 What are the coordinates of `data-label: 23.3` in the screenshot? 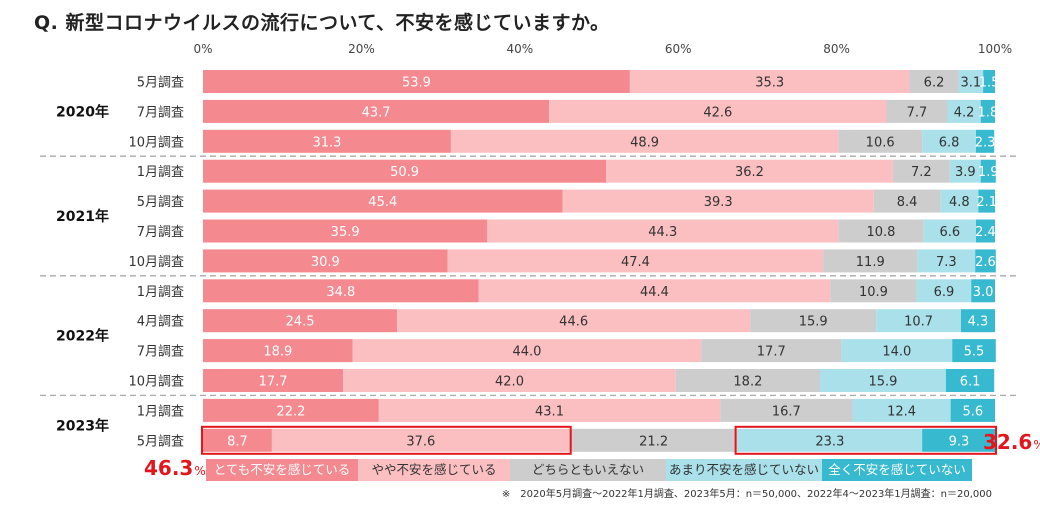 It's located at (829, 441).